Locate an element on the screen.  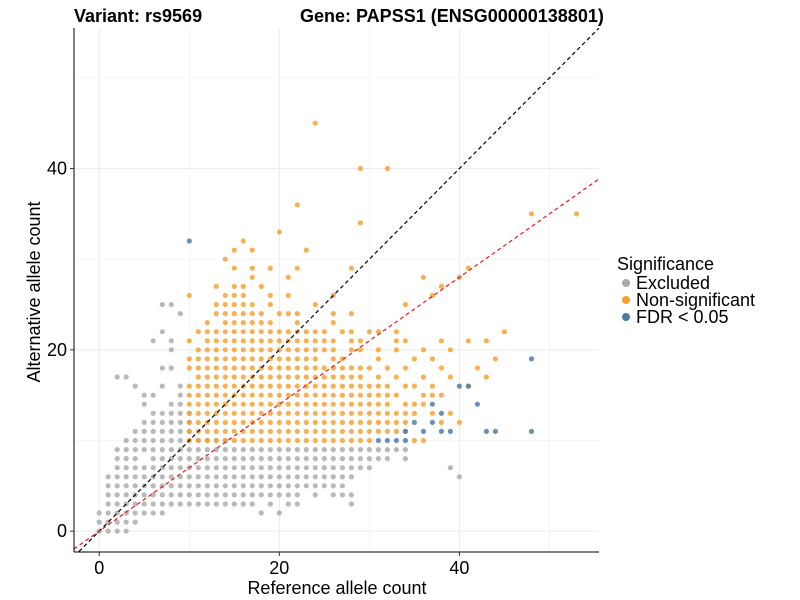
legend-label-excluded: Excluded is located at coordinates (673, 283).